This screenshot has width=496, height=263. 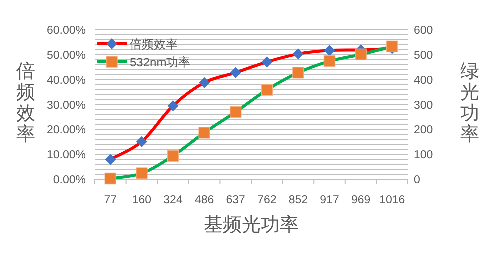 What do you see at coordinates (424, 80) in the screenshot?
I see `y2-tick-label: 400` at bounding box center [424, 80].